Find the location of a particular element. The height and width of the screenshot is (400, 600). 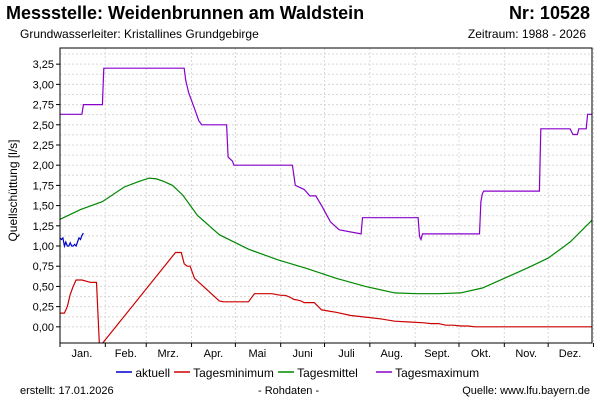

source-link: Quelle: www.lfu.bayern.de is located at coordinates (526, 391).